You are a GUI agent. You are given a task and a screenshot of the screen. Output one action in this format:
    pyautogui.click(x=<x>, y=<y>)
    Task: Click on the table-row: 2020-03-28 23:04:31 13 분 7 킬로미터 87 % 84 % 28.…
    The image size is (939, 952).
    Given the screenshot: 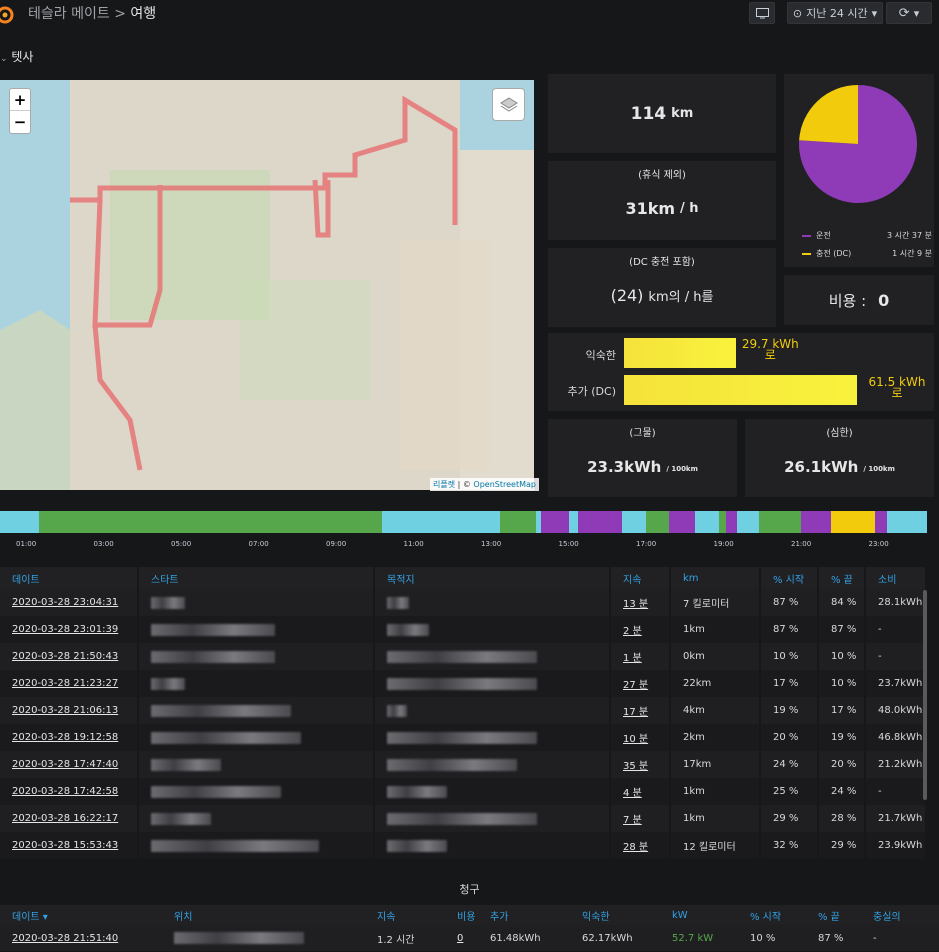 What is the action you would take?
    pyautogui.click(x=463, y=602)
    